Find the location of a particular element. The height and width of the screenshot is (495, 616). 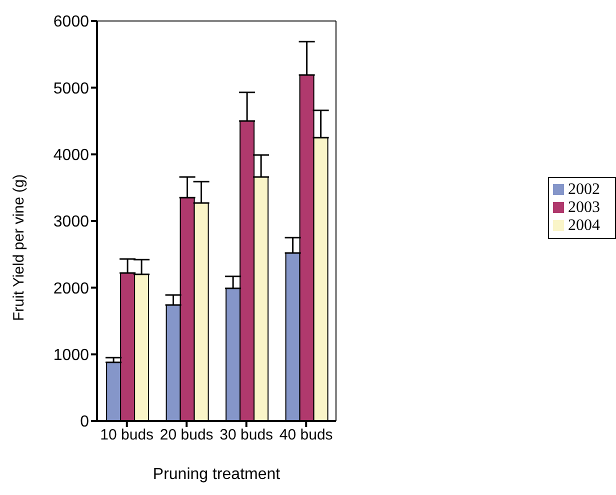

legend-label: 2002 is located at coordinates (584, 189).